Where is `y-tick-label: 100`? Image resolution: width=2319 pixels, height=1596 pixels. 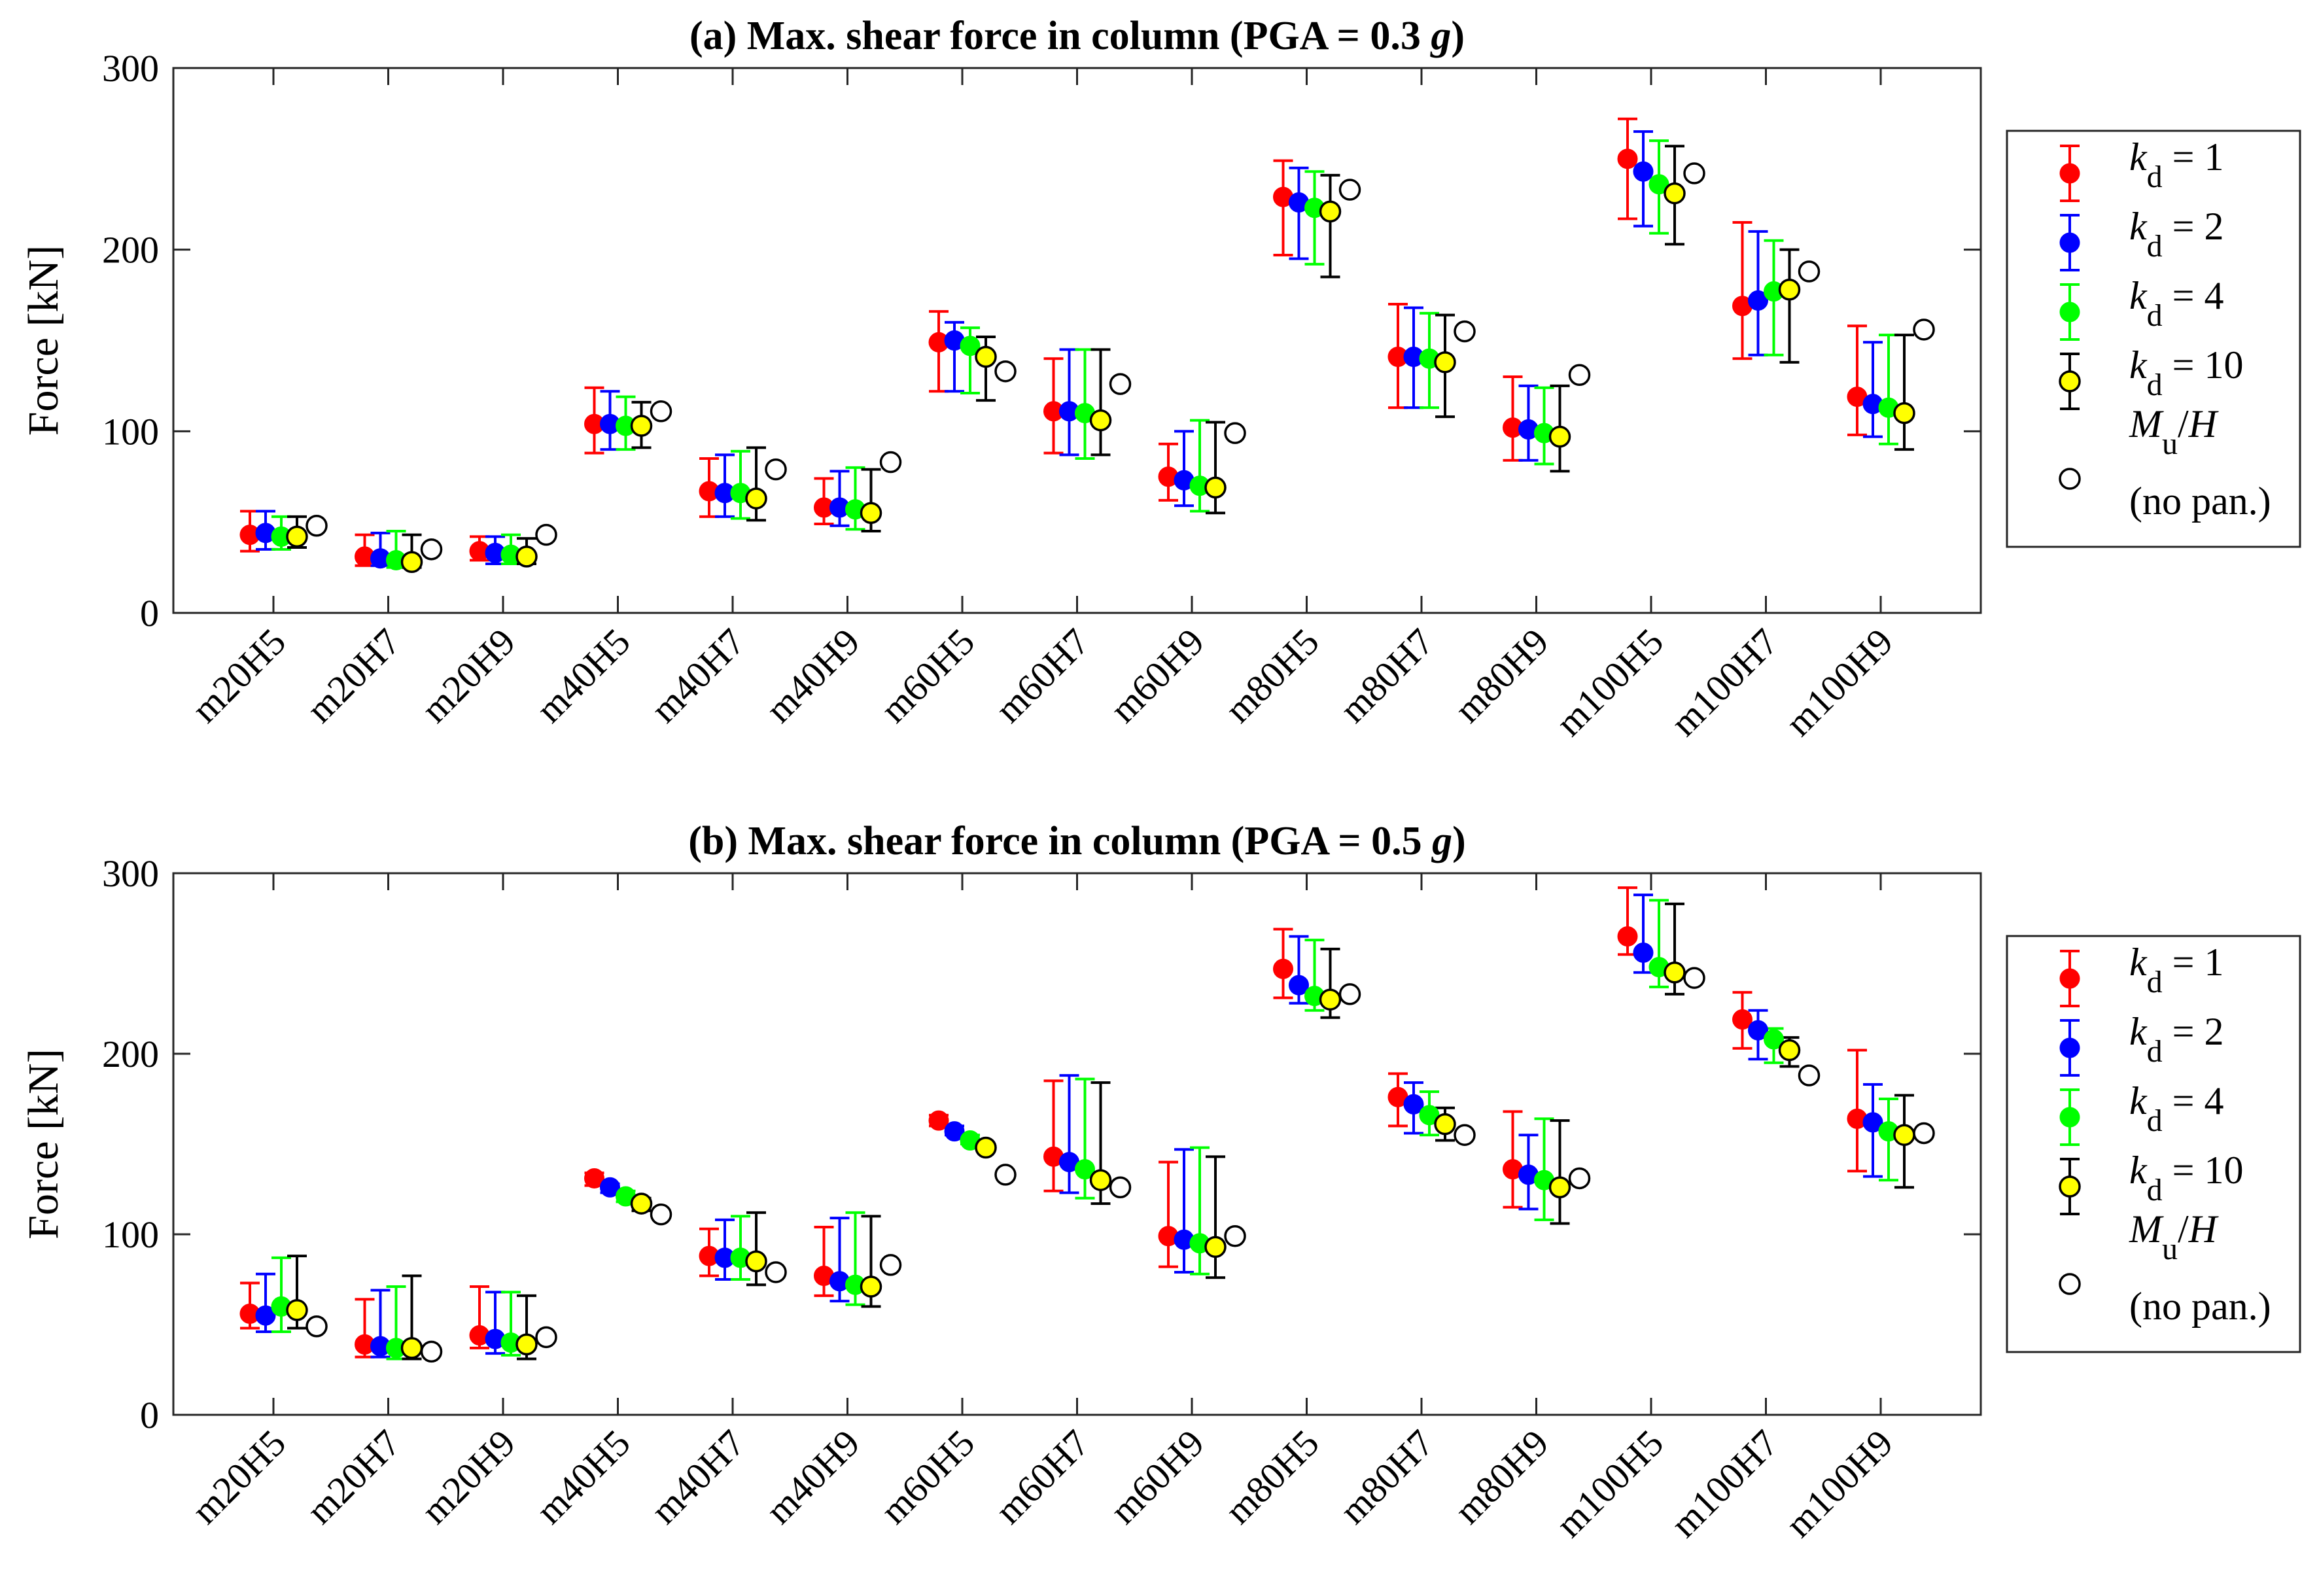 y-tick-label: 100 is located at coordinates (131, 1234).